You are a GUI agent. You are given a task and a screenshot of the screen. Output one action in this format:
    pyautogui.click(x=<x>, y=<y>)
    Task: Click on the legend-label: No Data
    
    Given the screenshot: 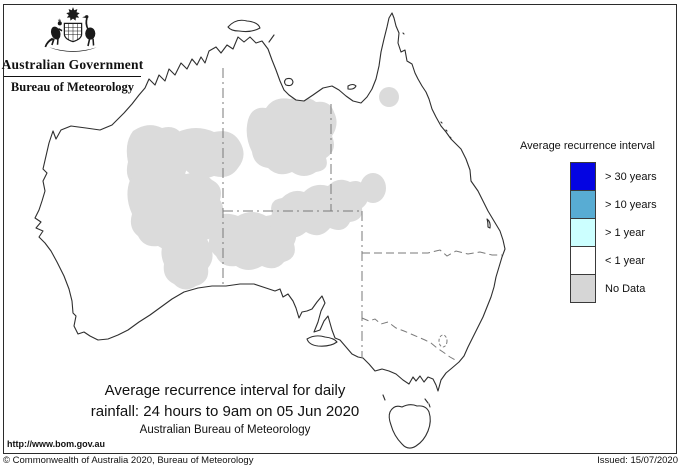 What is the action you would take?
    pyautogui.click(x=625, y=288)
    